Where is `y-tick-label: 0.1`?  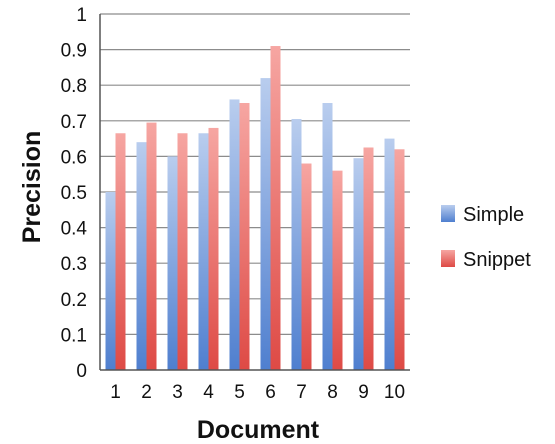 y-tick-label: 0.1 is located at coordinates (74, 335).